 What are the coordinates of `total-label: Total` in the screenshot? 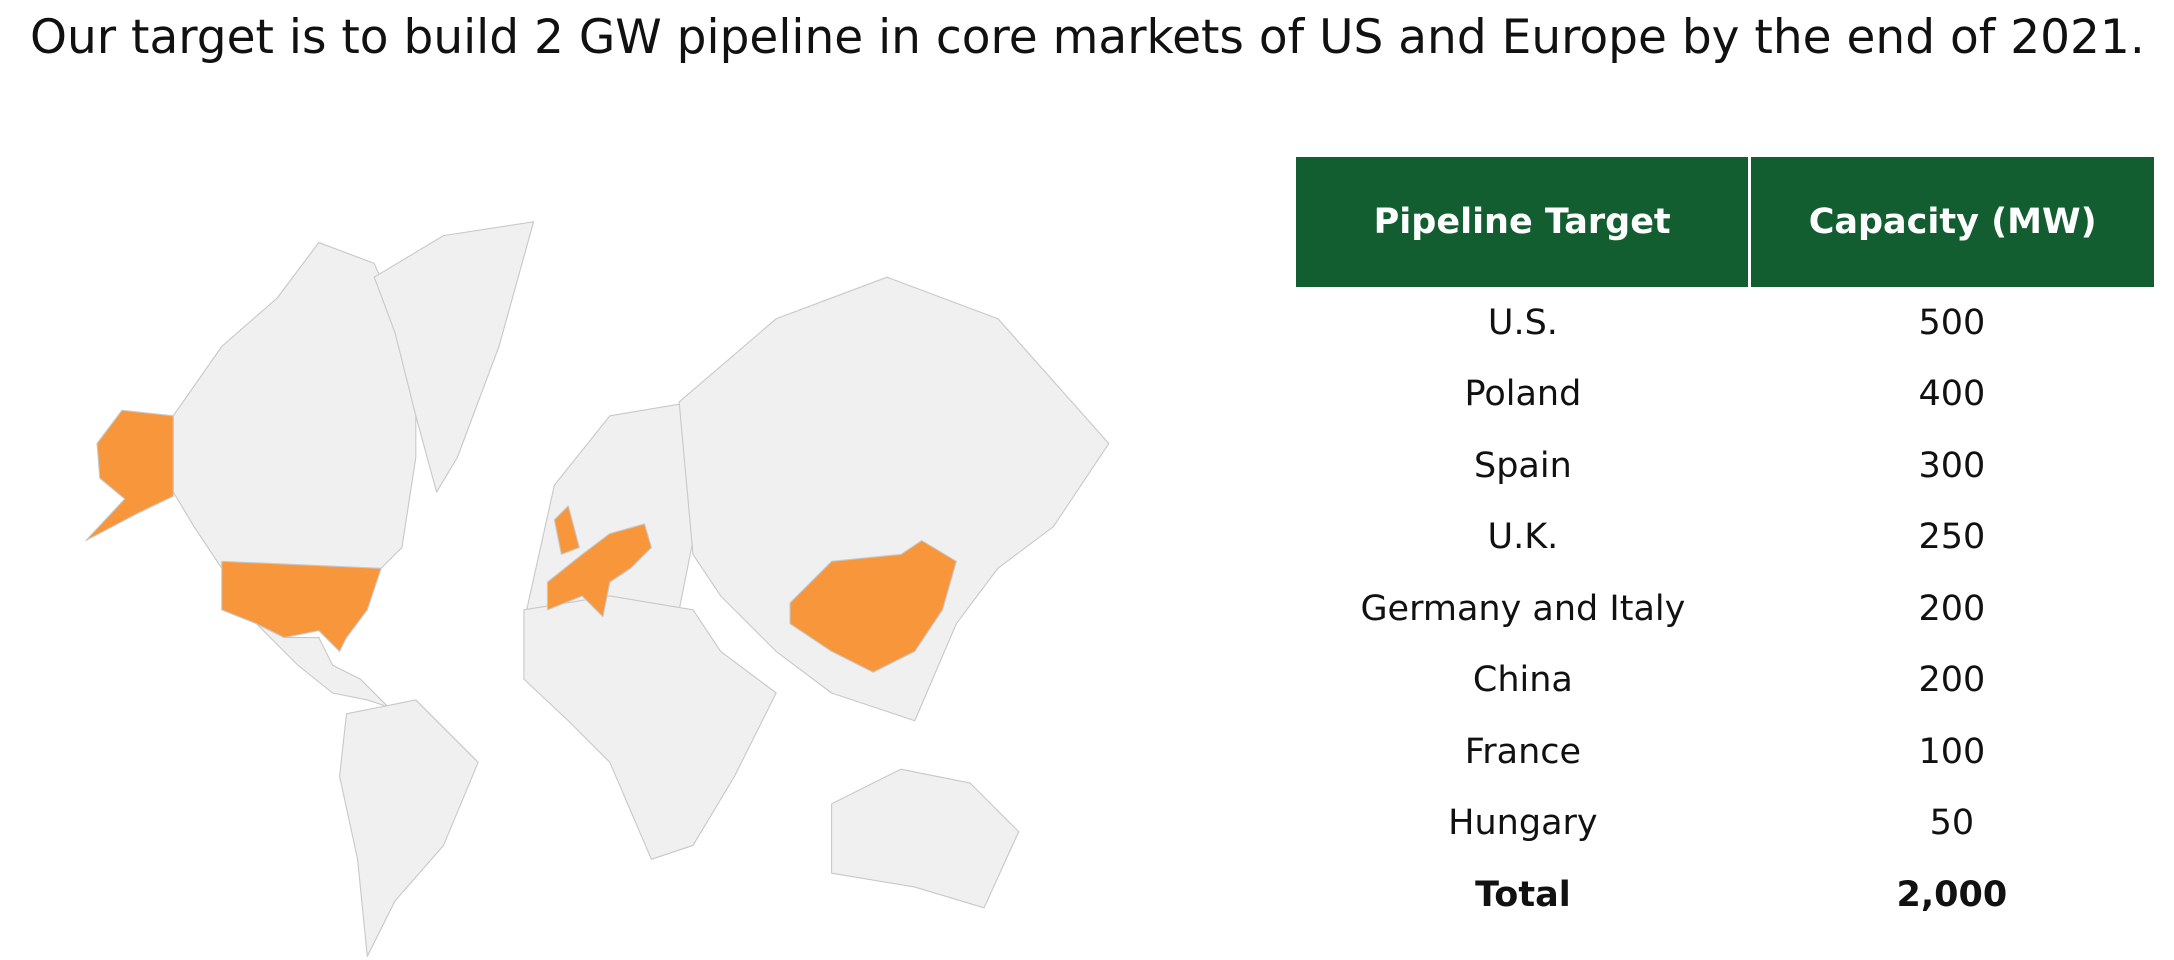 It's located at (1523, 894).